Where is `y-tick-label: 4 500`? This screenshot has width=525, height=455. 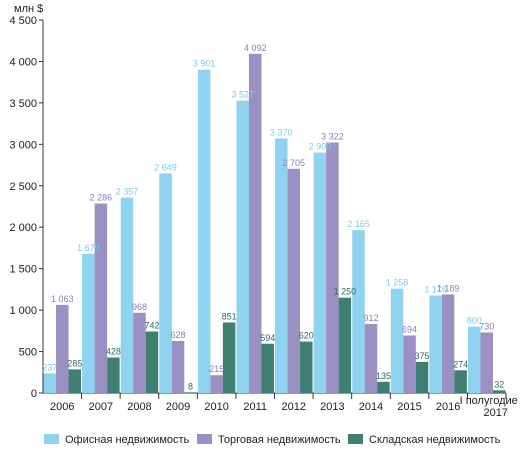
y-tick-label: 4 500 is located at coordinates (23, 21).